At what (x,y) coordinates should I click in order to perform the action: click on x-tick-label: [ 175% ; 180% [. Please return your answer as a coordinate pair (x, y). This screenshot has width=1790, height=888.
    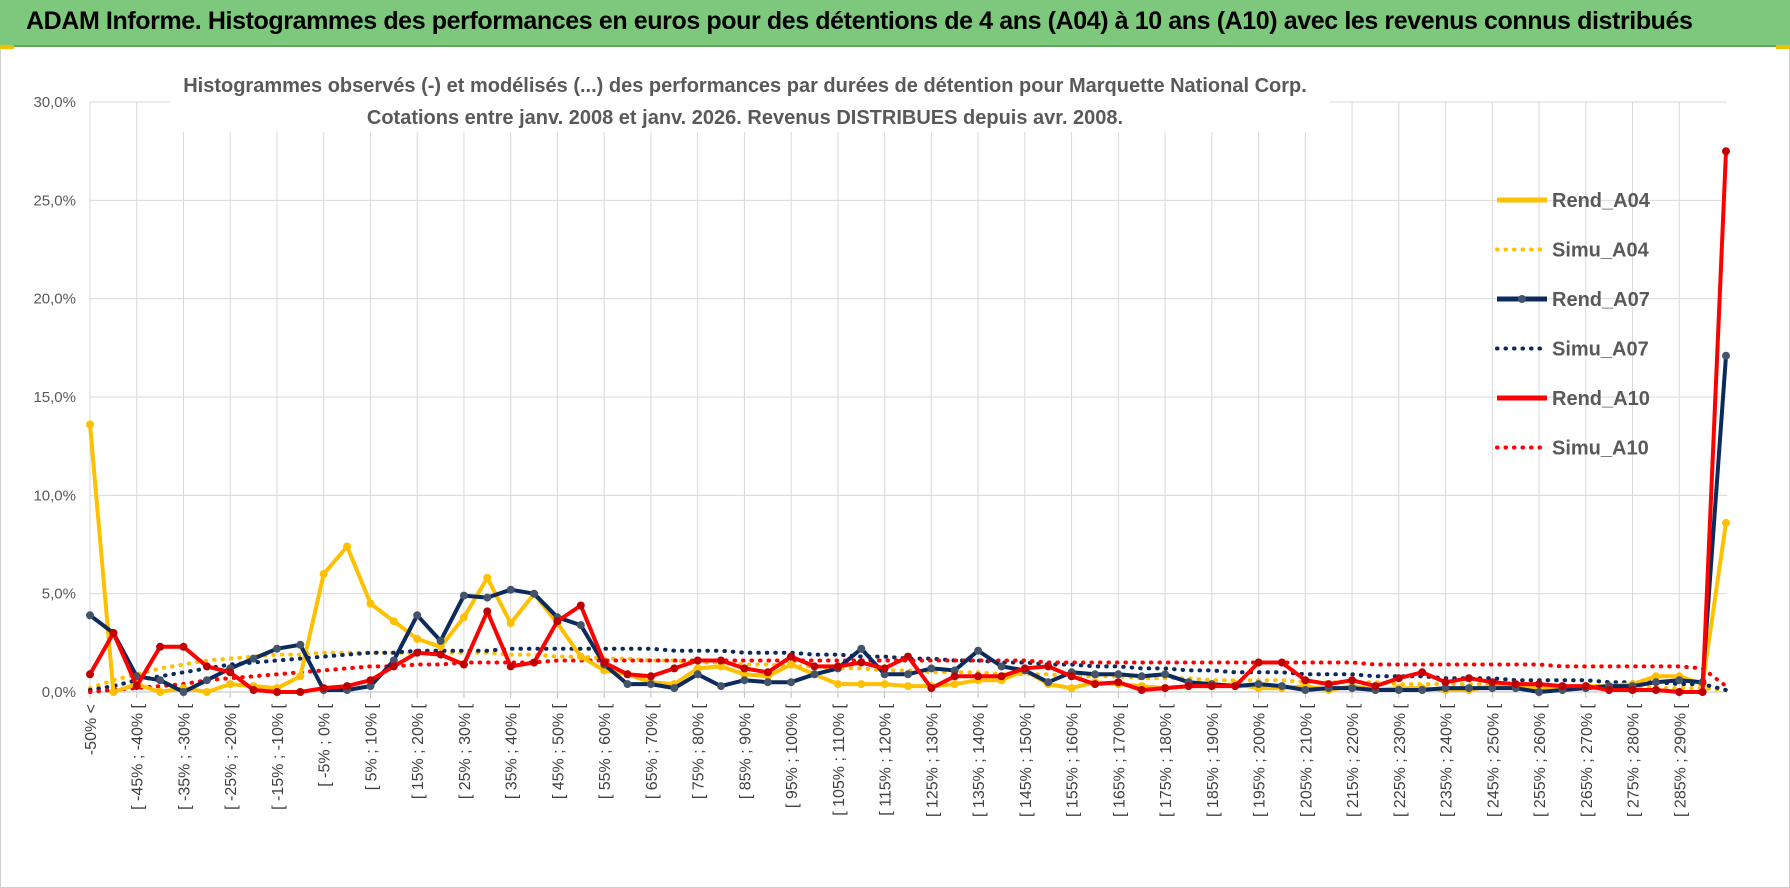
    Looking at the image, I should click on (1166, 760).